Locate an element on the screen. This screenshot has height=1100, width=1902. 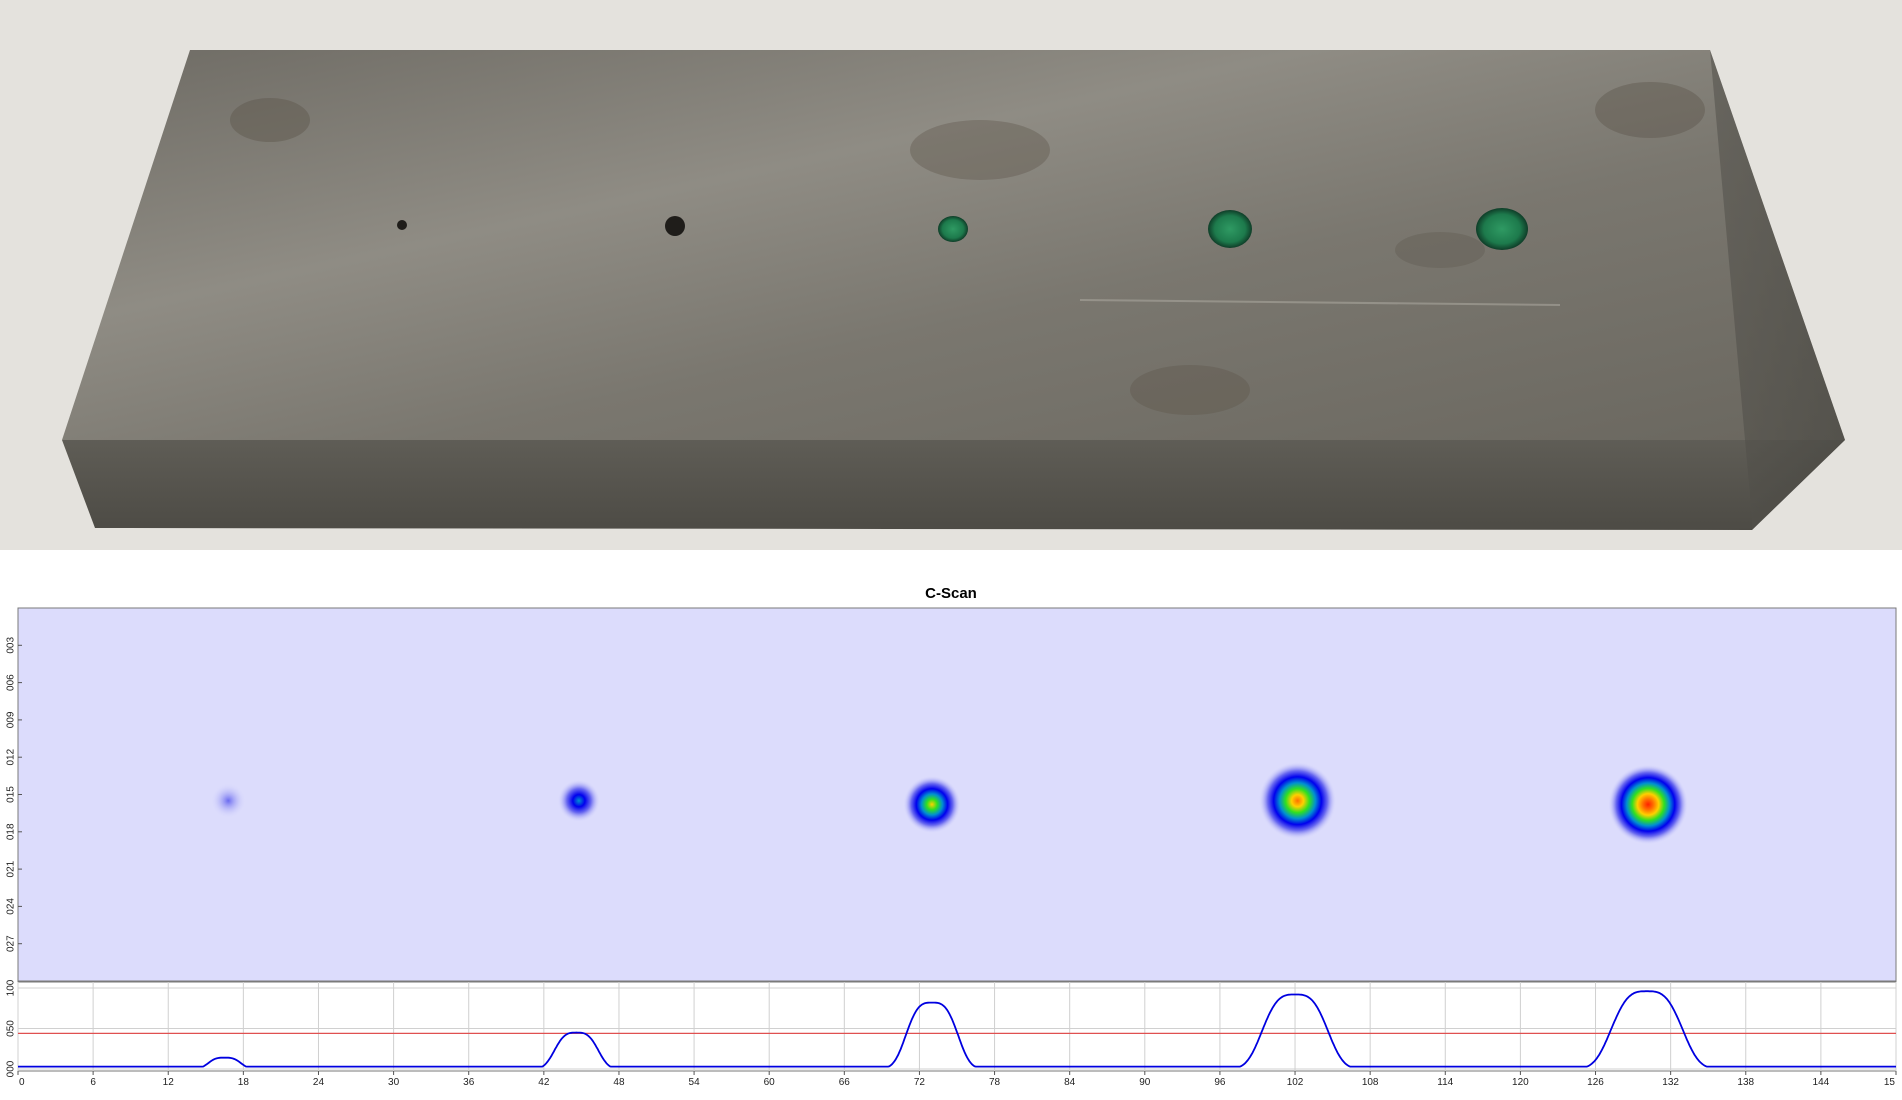
x-tick-label: 102 is located at coordinates (1295, 1082).